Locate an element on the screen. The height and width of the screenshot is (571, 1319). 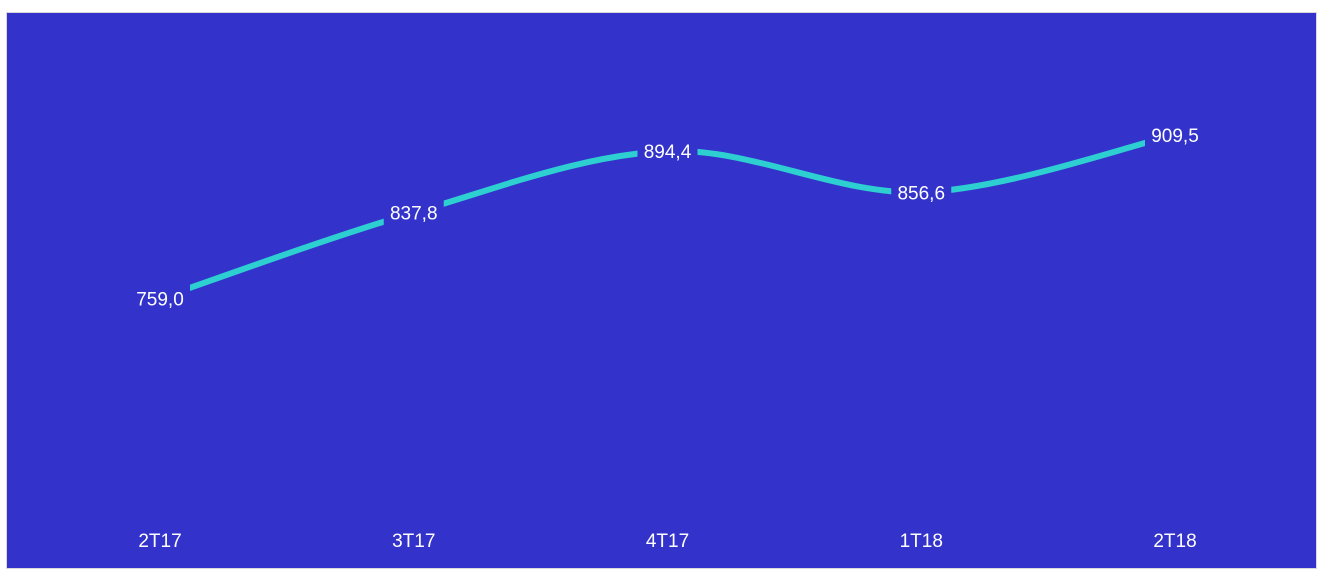
data-label-1t18: 856,6 is located at coordinates (921, 193).